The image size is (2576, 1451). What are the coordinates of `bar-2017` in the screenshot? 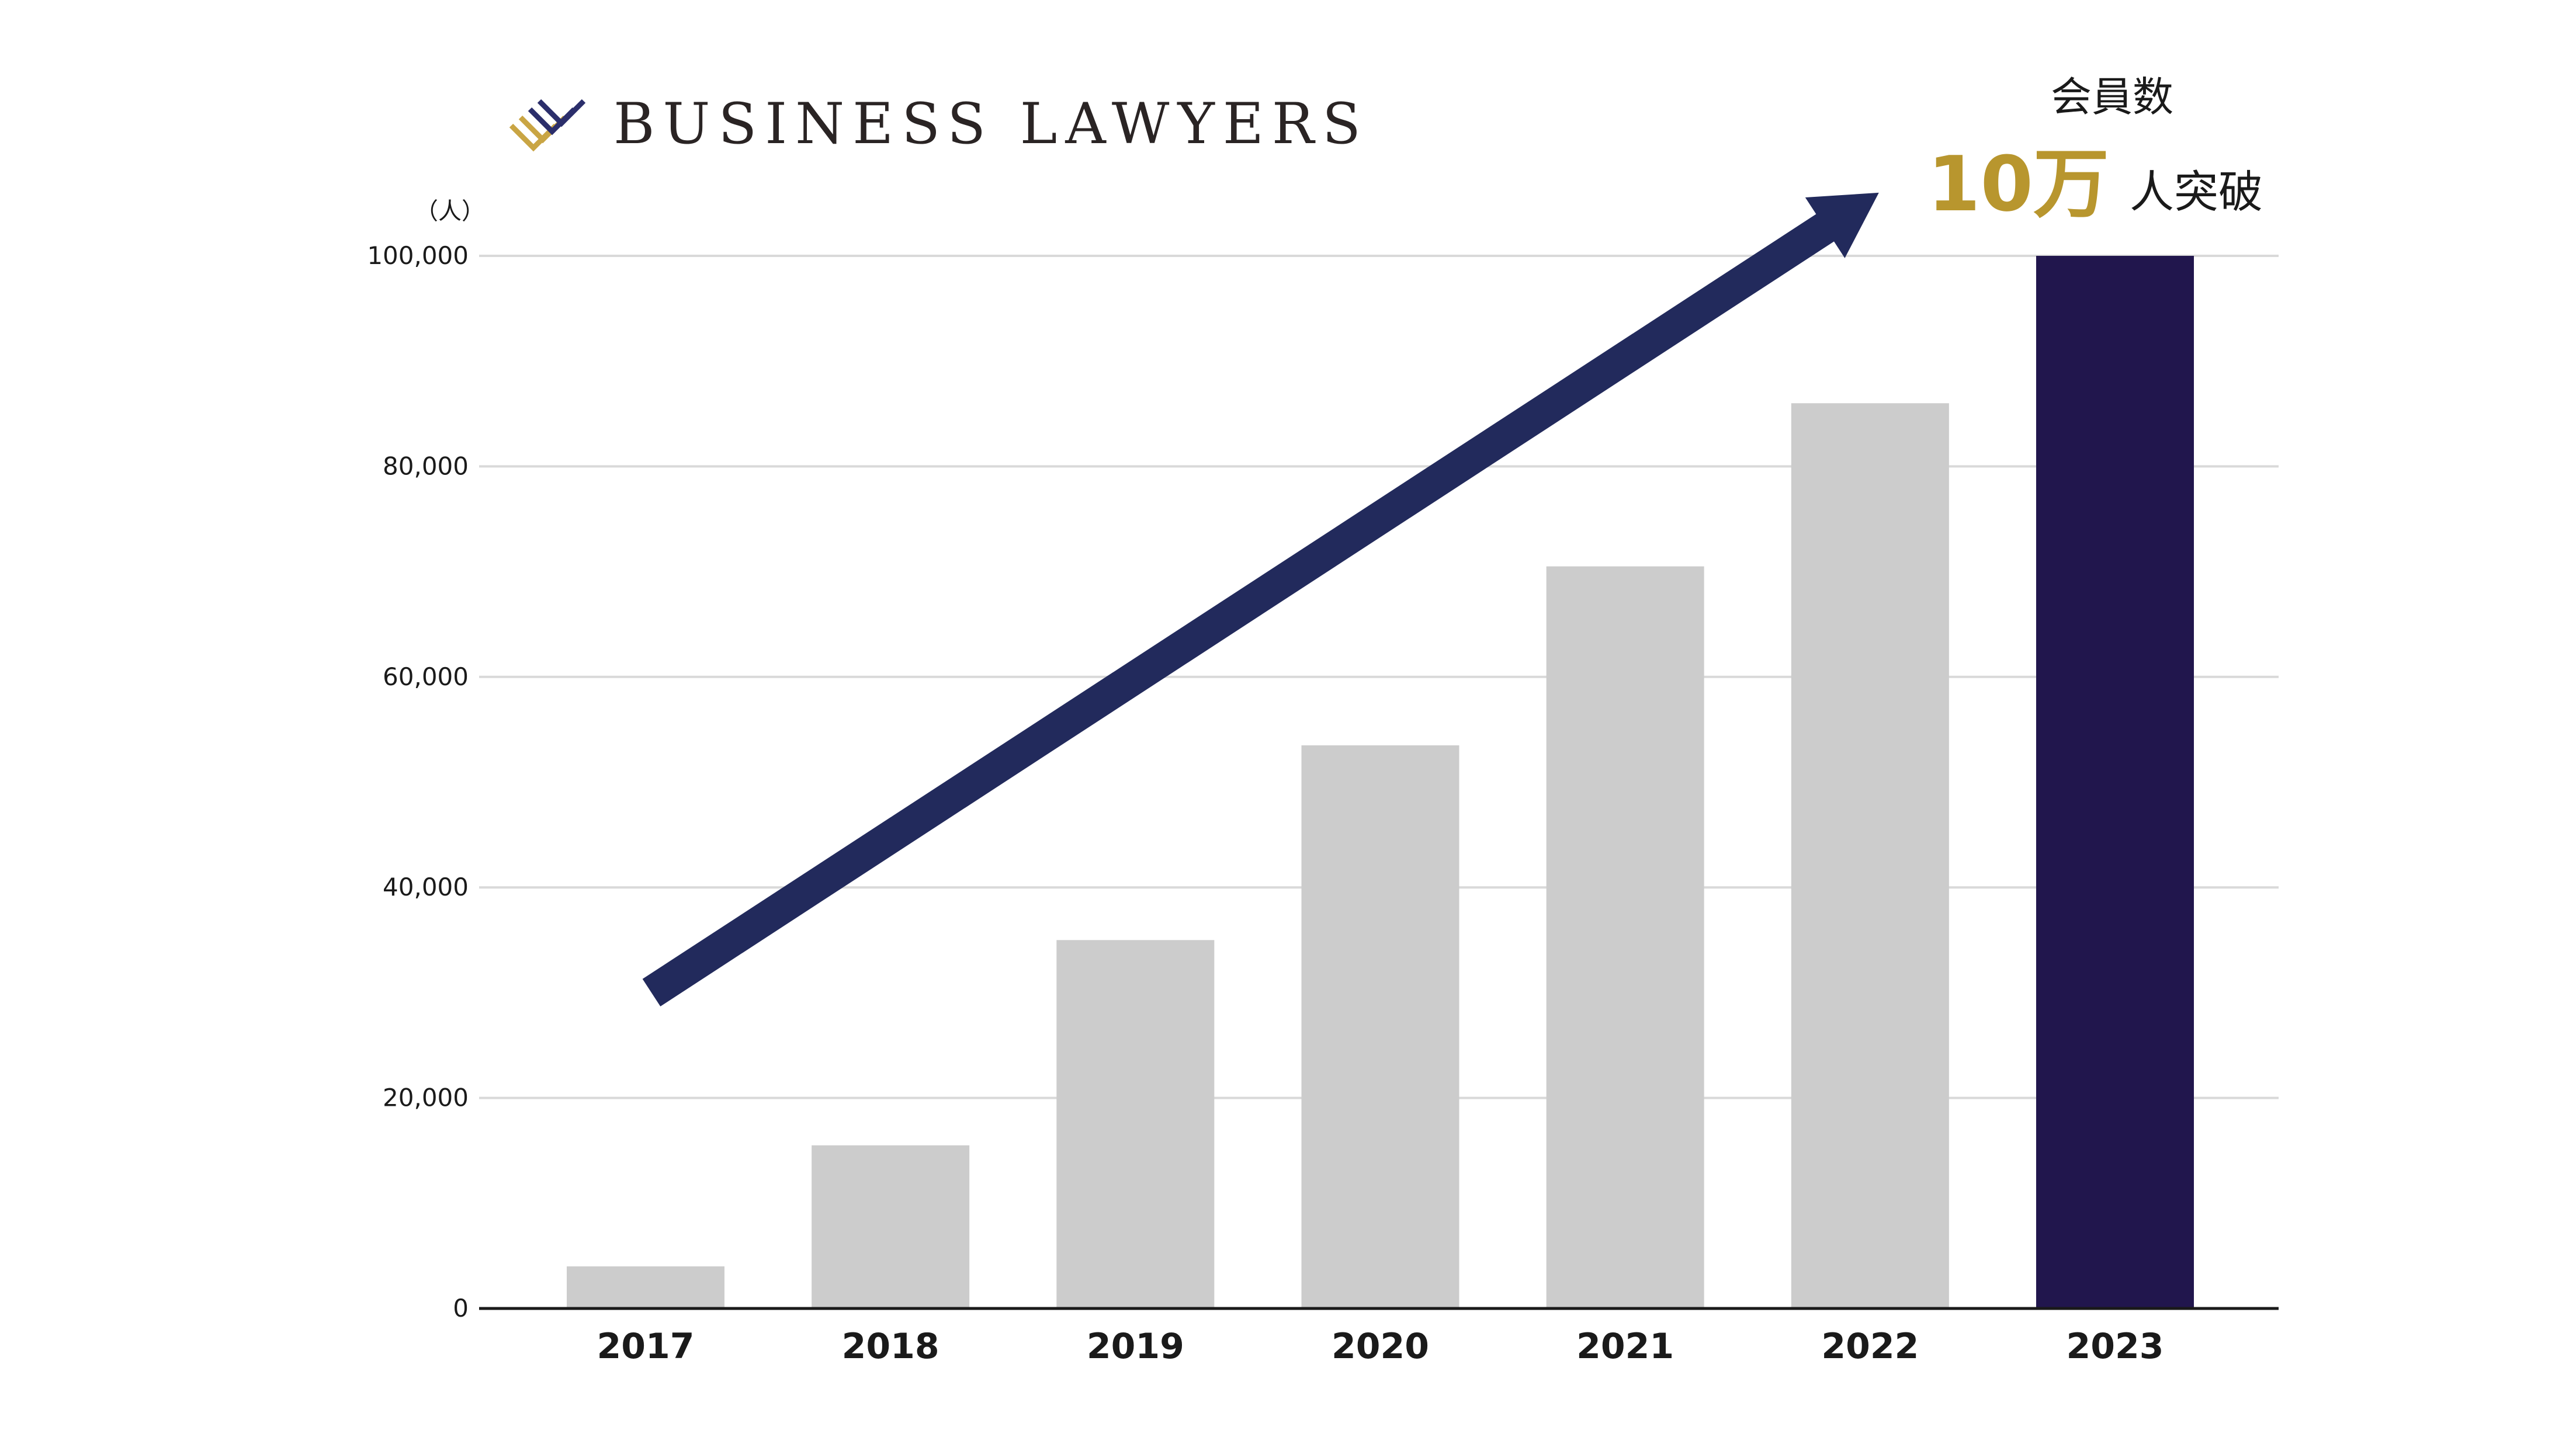 It's located at (646, 1287).